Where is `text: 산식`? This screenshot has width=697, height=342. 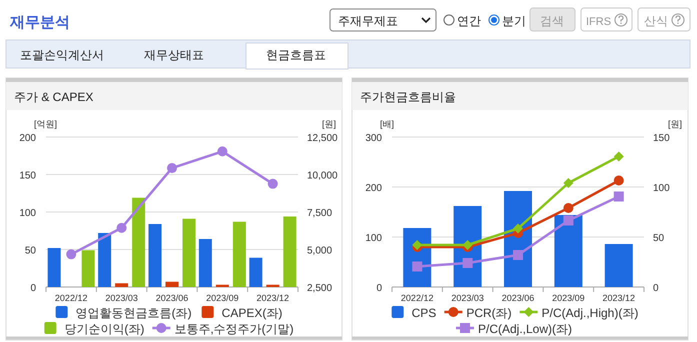
text: 산식 is located at coordinates (656, 21).